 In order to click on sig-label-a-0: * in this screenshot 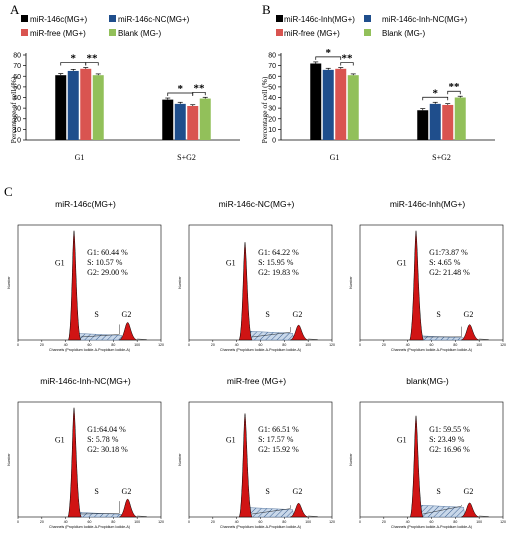, I will do `click(74, 59)`.